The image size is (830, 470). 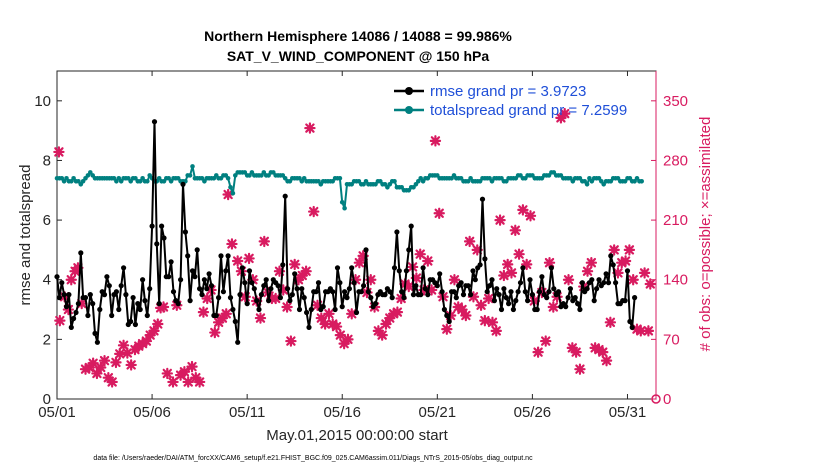 I want to click on y-left-tick-label: 10, so click(x=42, y=101).